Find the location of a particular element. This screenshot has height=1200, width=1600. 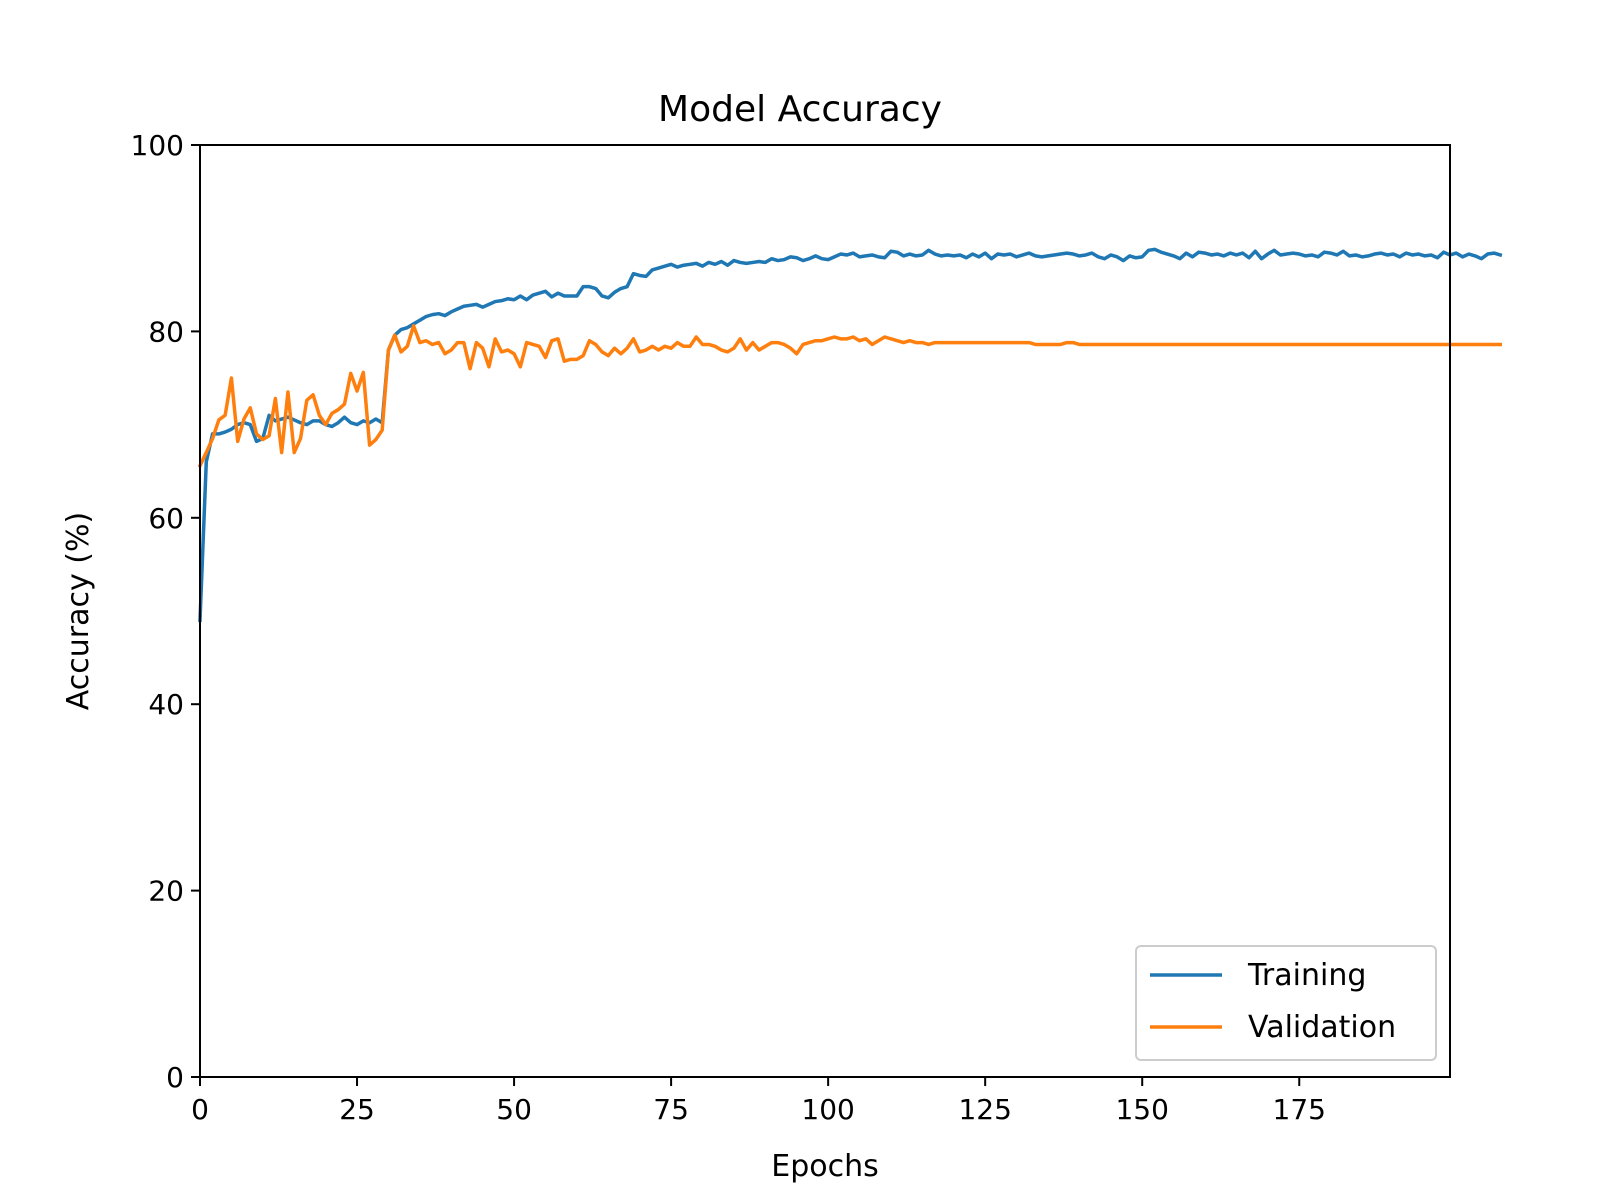

legend: Training Validation is located at coordinates (1286, 1003).